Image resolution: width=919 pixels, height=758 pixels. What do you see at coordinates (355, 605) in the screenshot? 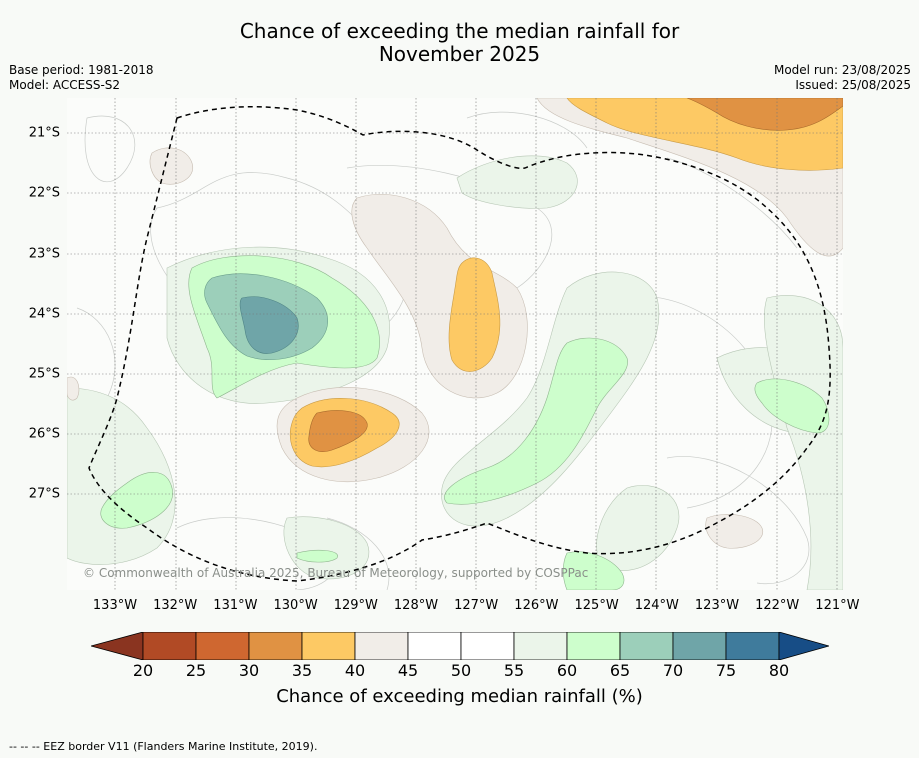
I see `longitude-label: 129°W` at bounding box center [355, 605].